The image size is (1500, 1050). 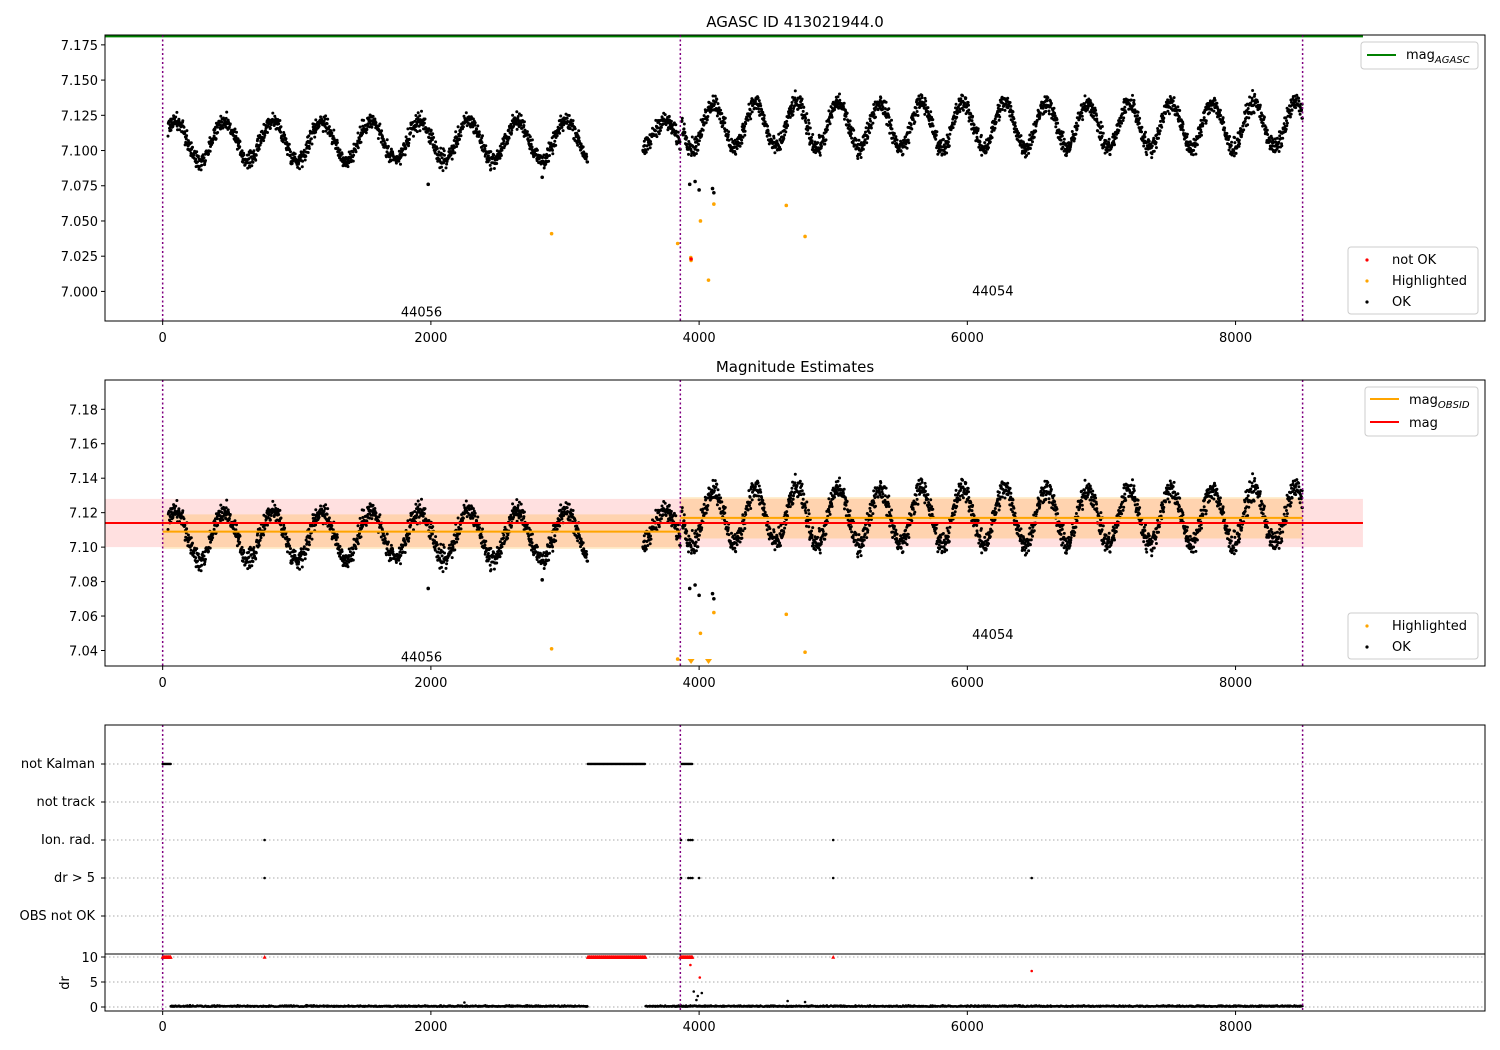 I want to click on series-point, so click(x=805, y=236).